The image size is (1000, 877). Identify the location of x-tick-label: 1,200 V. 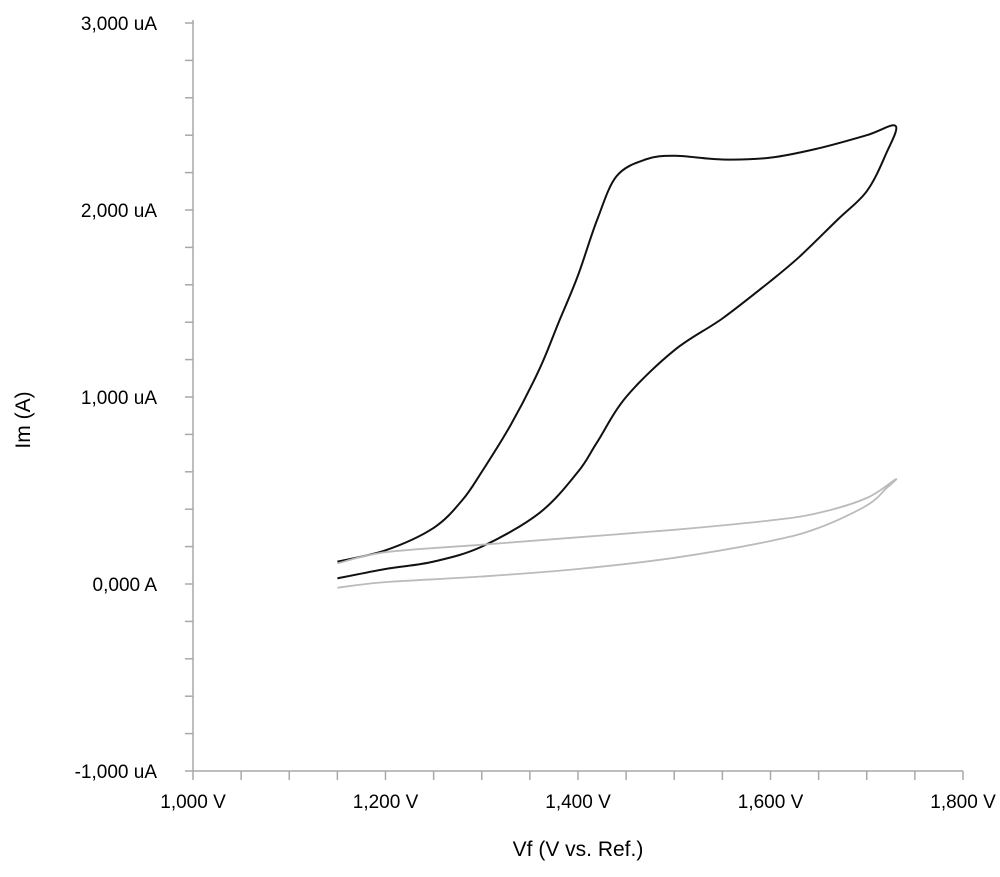
(386, 802).